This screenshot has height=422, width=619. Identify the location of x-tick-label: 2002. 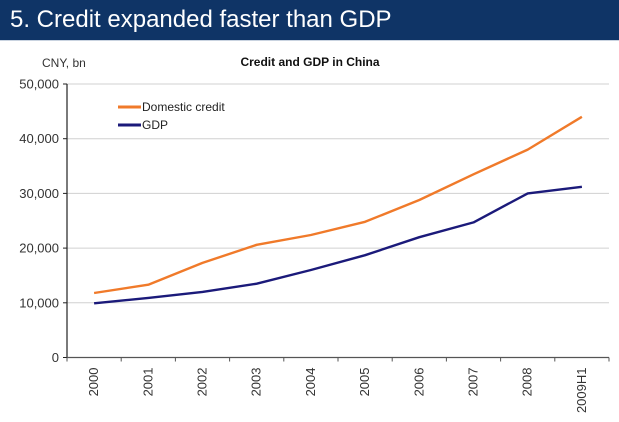
(202, 382).